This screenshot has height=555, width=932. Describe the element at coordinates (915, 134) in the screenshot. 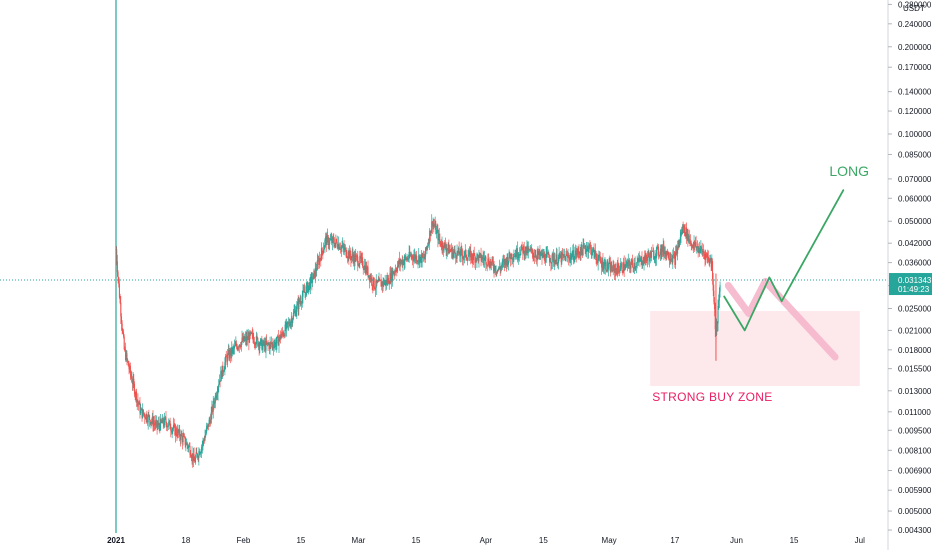

I see `price-axis-tick-label: 0.100000` at that location.